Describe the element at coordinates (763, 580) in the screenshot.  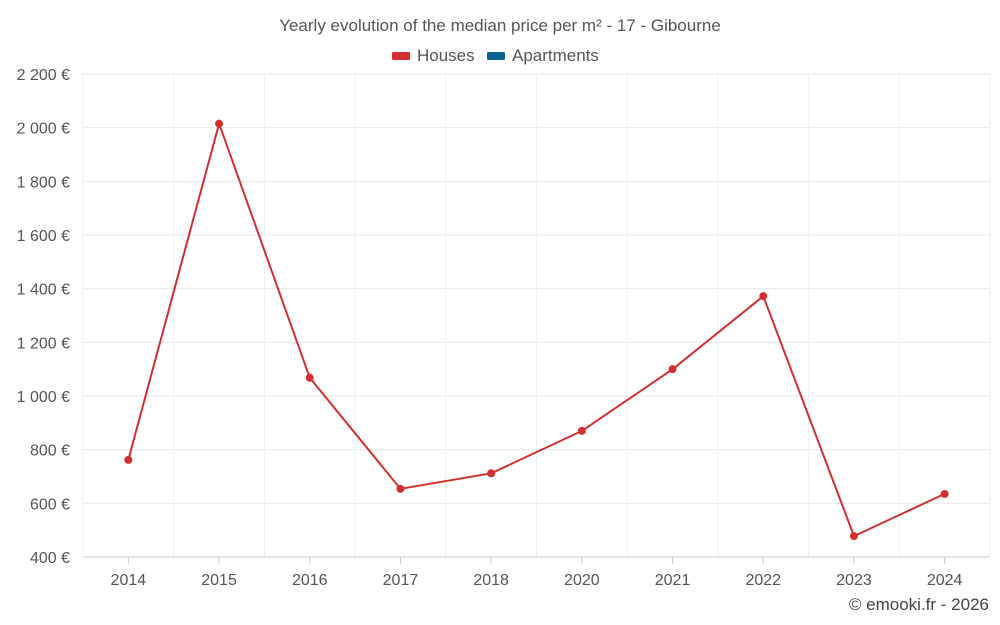
I see `x-tick-label: 2022` at that location.